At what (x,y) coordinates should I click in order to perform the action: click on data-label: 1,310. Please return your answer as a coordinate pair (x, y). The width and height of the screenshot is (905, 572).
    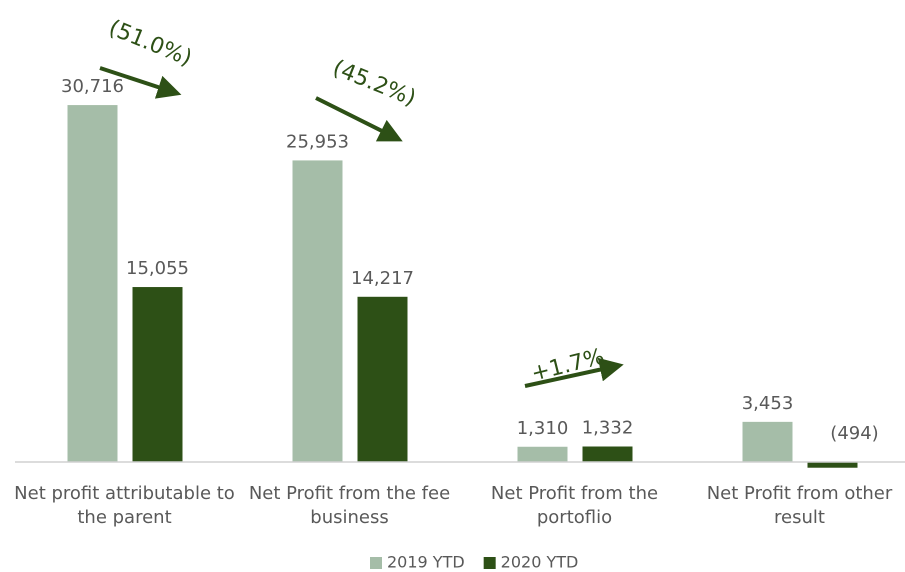
    Looking at the image, I should click on (543, 428).